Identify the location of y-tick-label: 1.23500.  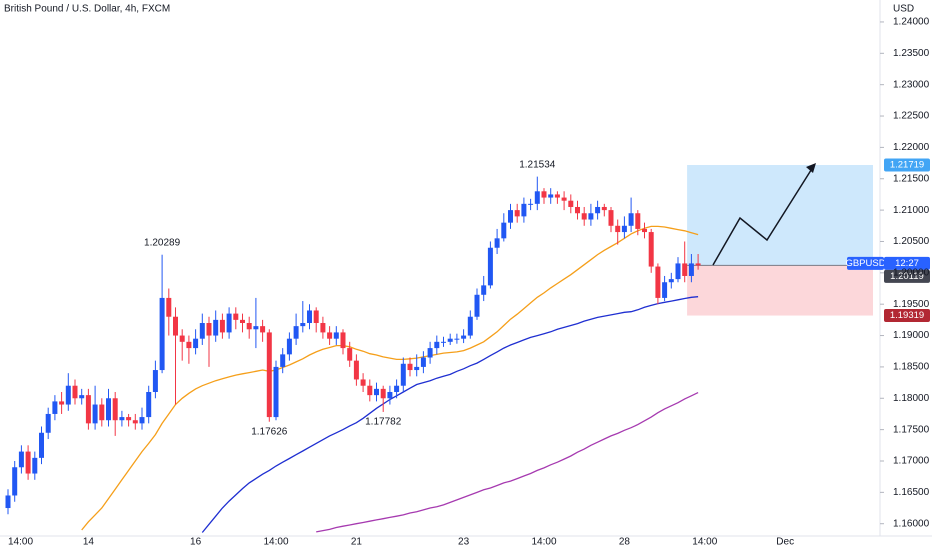
(911, 53).